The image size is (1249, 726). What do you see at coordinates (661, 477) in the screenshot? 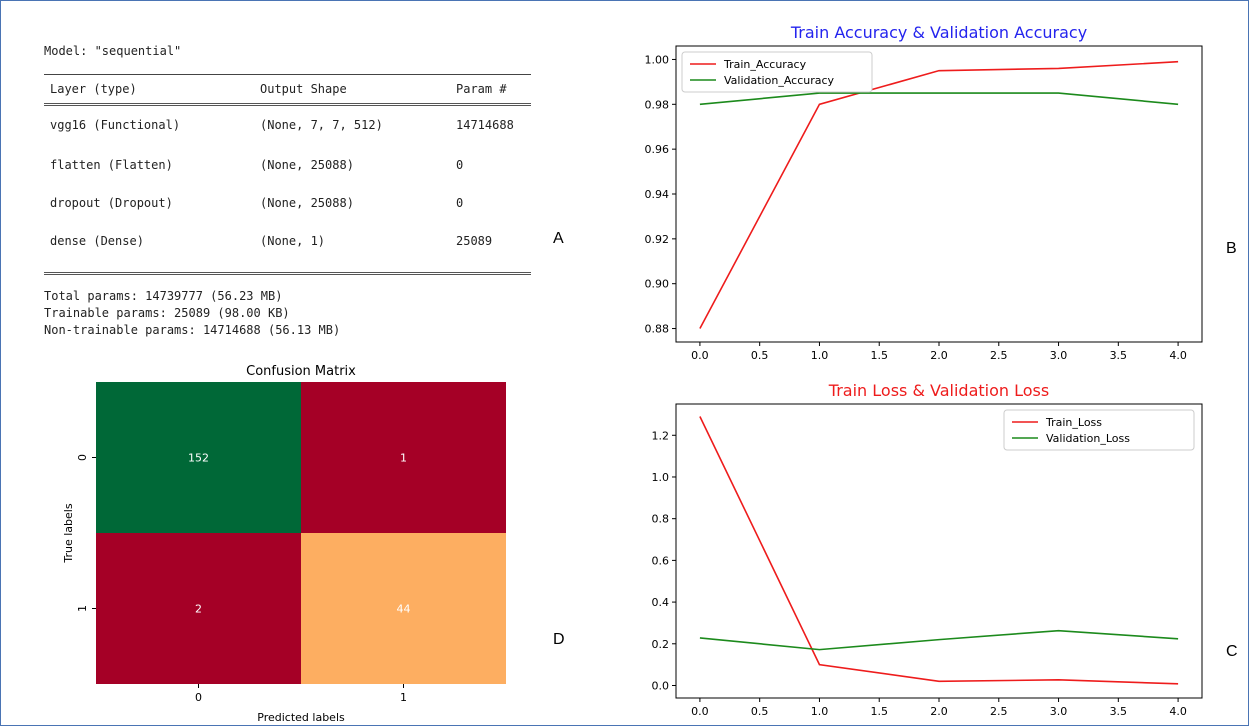
I see `y-tick-label: 1.0` at bounding box center [661, 477].